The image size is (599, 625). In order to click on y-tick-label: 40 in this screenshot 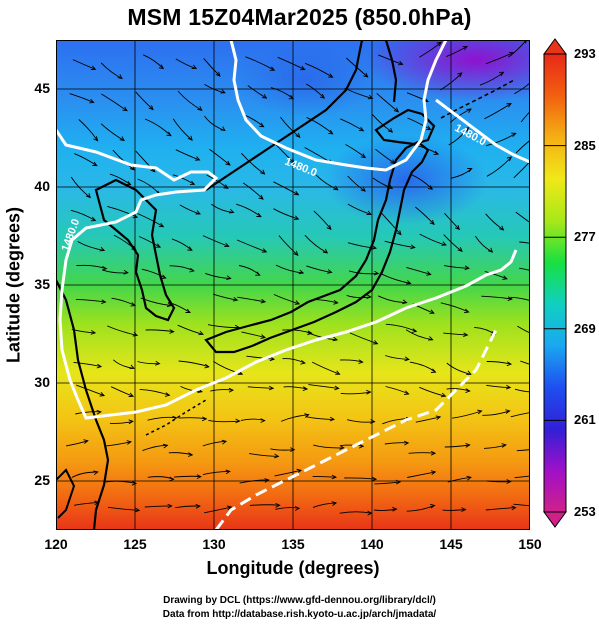, I will do `click(42, 186)`.